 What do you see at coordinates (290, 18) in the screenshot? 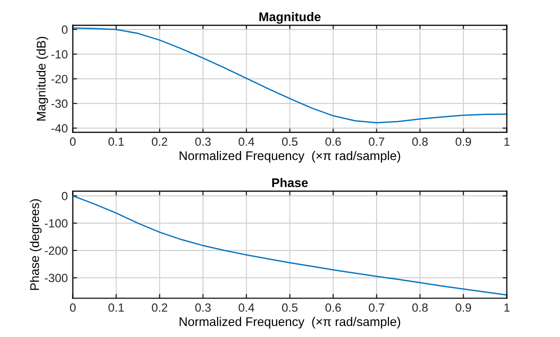
I see `chart-title: Magnitude` at bounding box center [290, 18].